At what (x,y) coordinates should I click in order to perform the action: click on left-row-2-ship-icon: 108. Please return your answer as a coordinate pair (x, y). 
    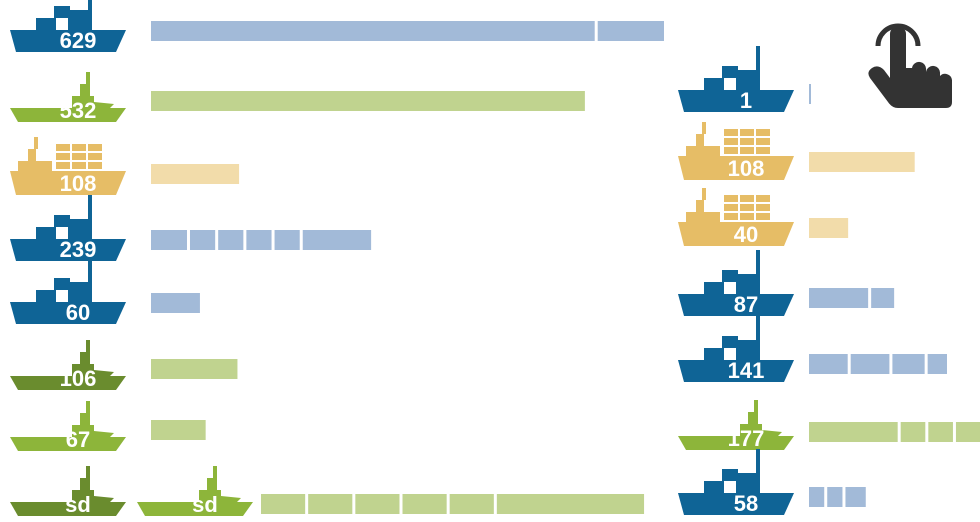
    Looking at the image, I should click on (68, 166).